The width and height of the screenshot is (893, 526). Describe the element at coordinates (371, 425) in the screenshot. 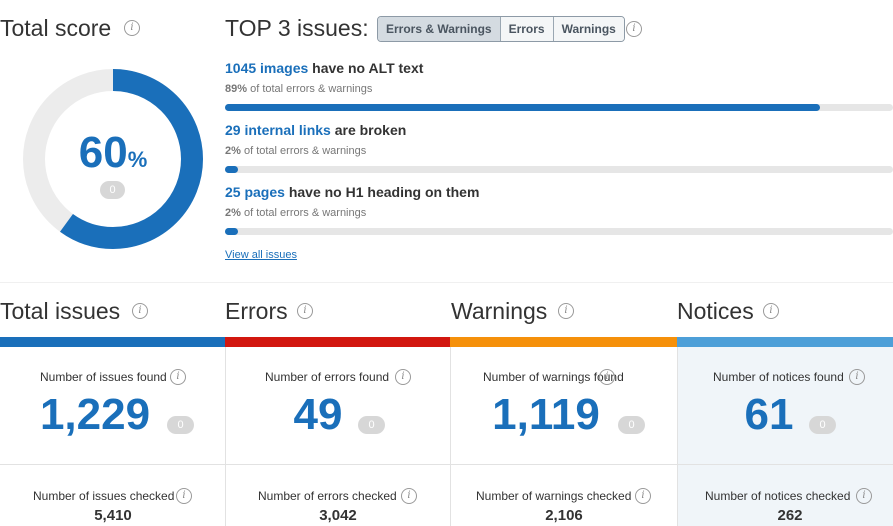

I see `errors-found-badge: 0` at that location.